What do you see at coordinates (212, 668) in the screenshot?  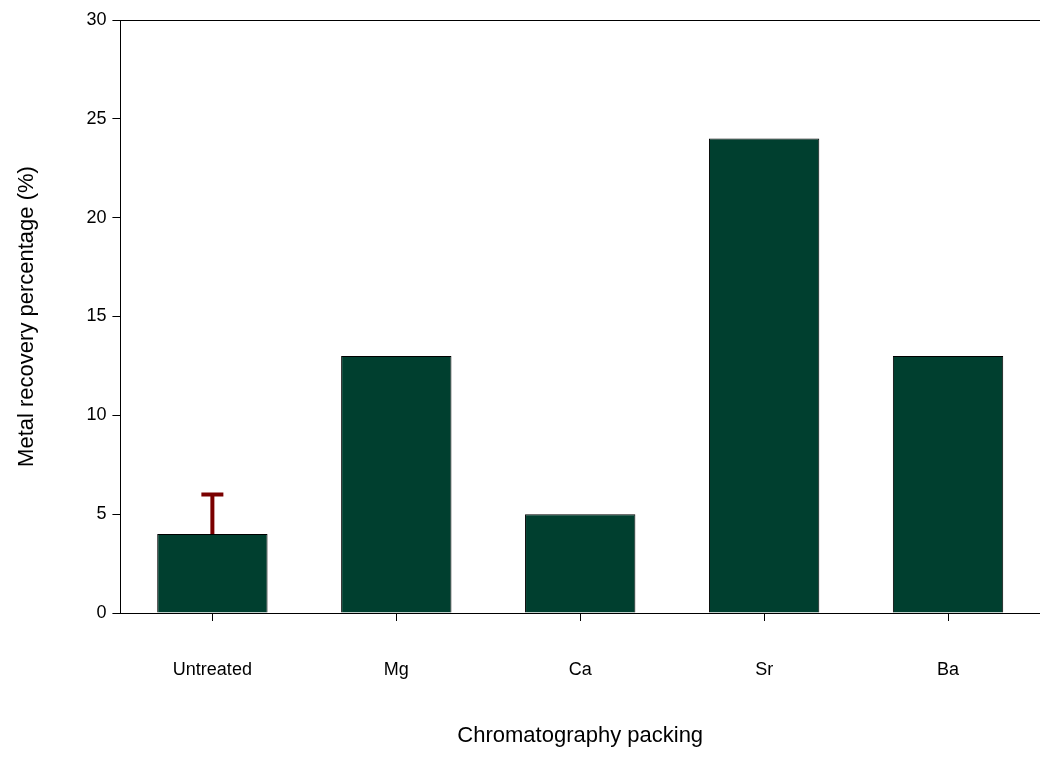 I see `x-tick-label: Untreated` at bounding box center [212, 668].